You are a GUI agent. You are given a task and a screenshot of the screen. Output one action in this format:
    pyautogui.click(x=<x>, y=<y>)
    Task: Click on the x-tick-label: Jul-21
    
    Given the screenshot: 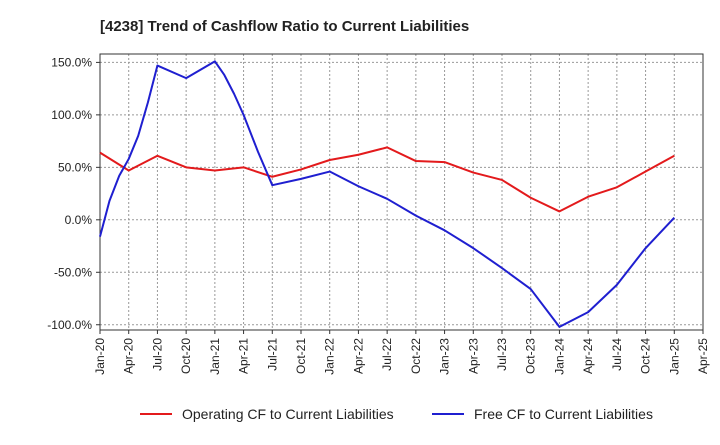 What is the action you would take?
    pyautogui.click(x=272, y=354)
    